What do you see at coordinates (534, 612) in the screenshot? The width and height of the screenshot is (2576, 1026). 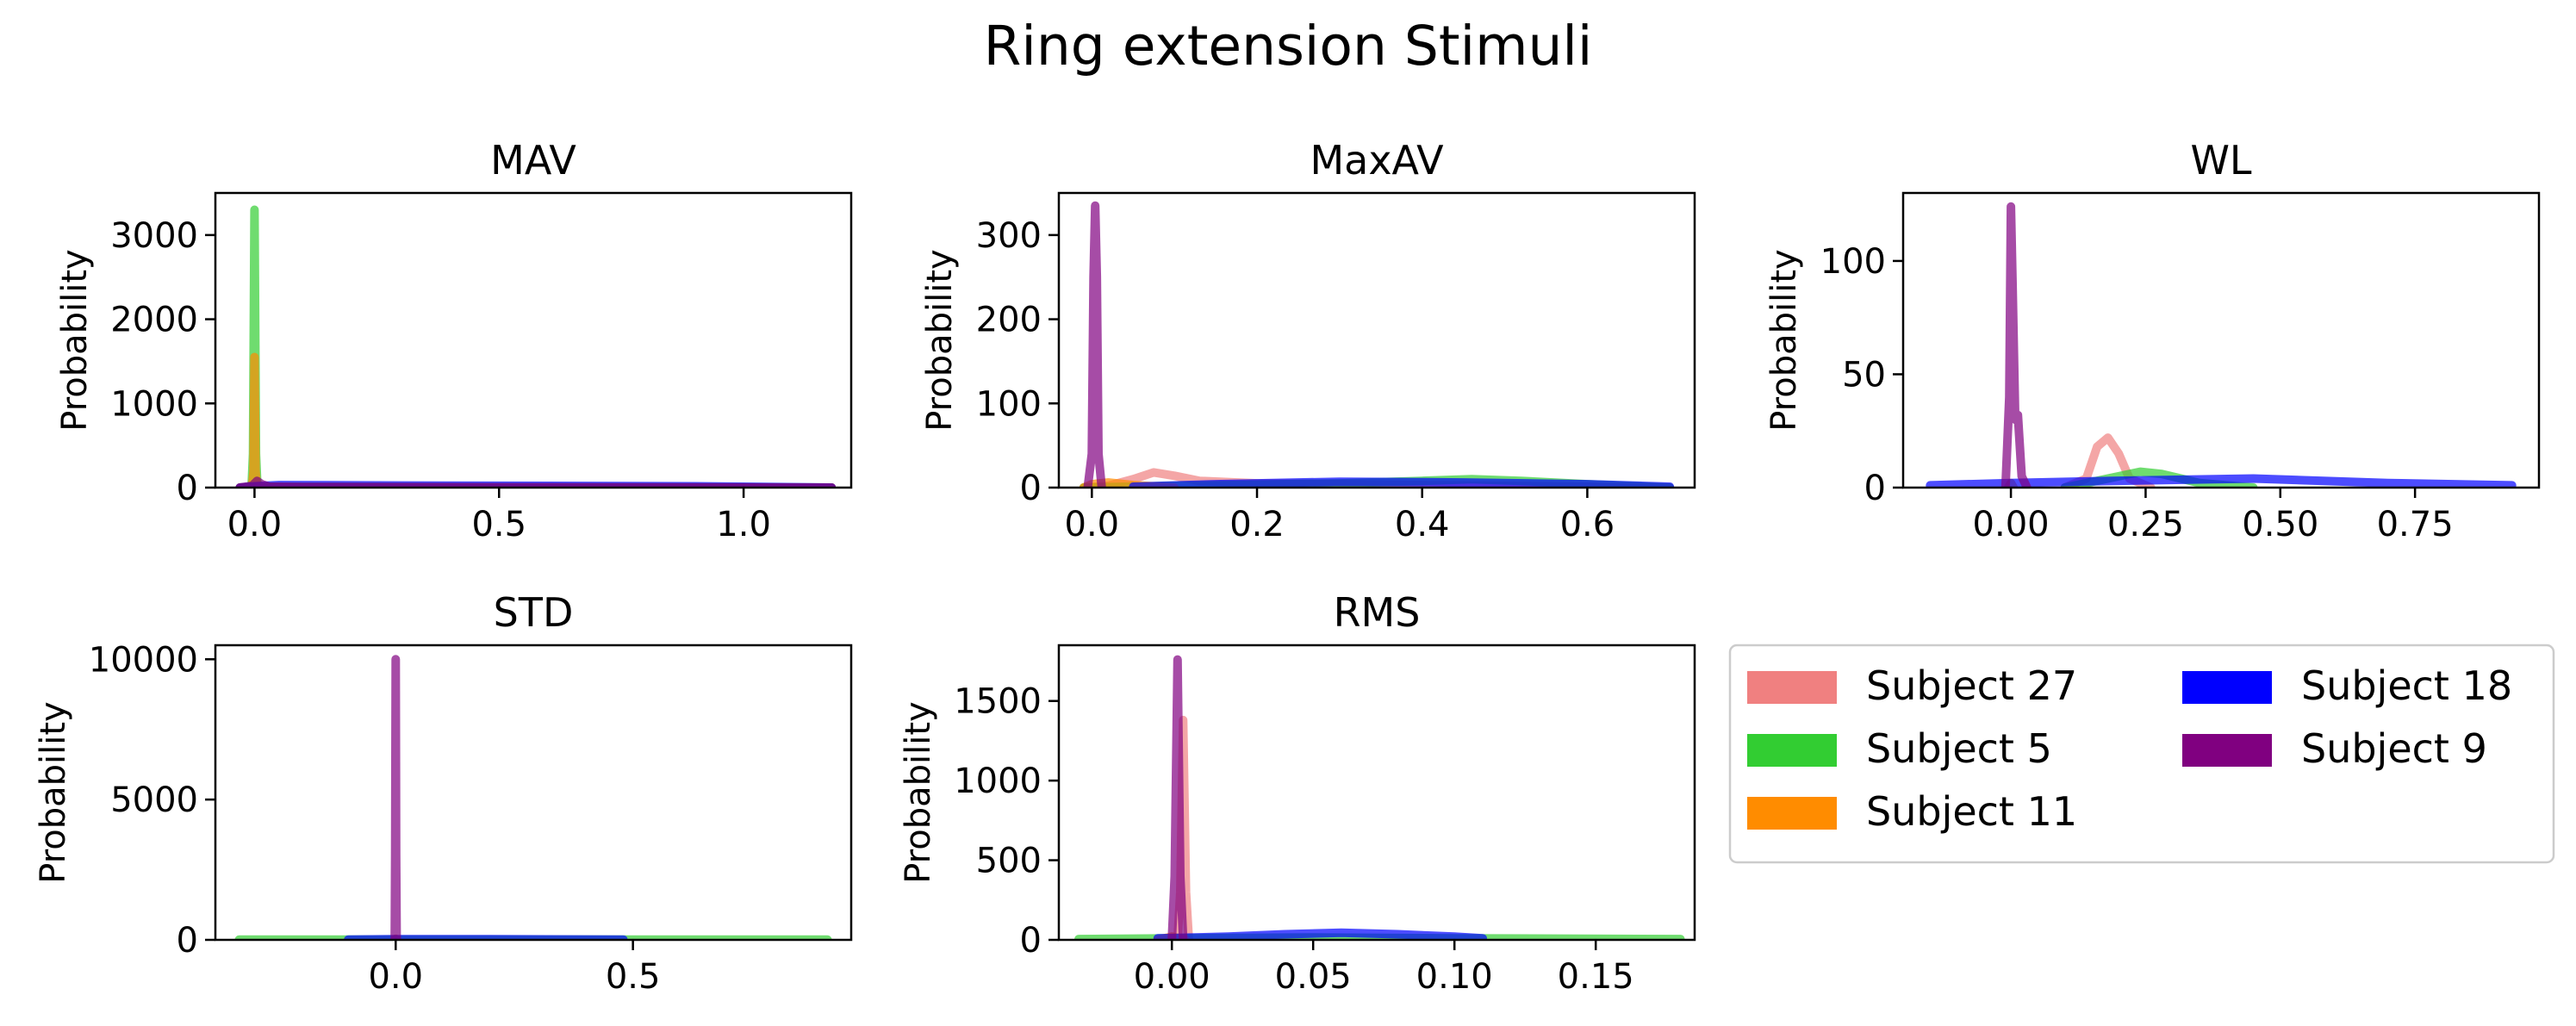 I see `subplot-title: STD` at bounding box center [534, 612].